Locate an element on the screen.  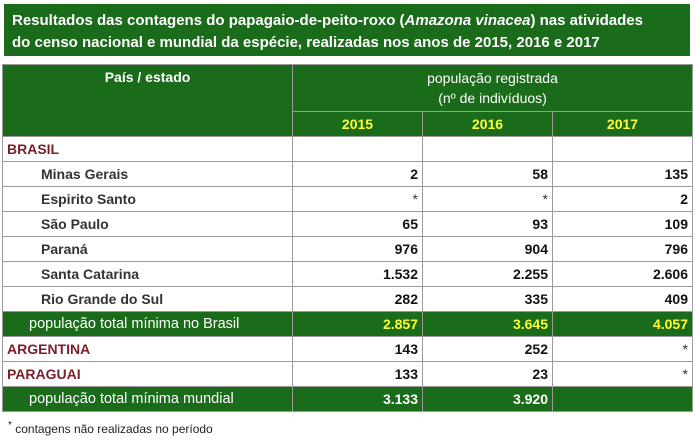
table-row: Paraná 976 904 796 is located at coordinates (347, 249).